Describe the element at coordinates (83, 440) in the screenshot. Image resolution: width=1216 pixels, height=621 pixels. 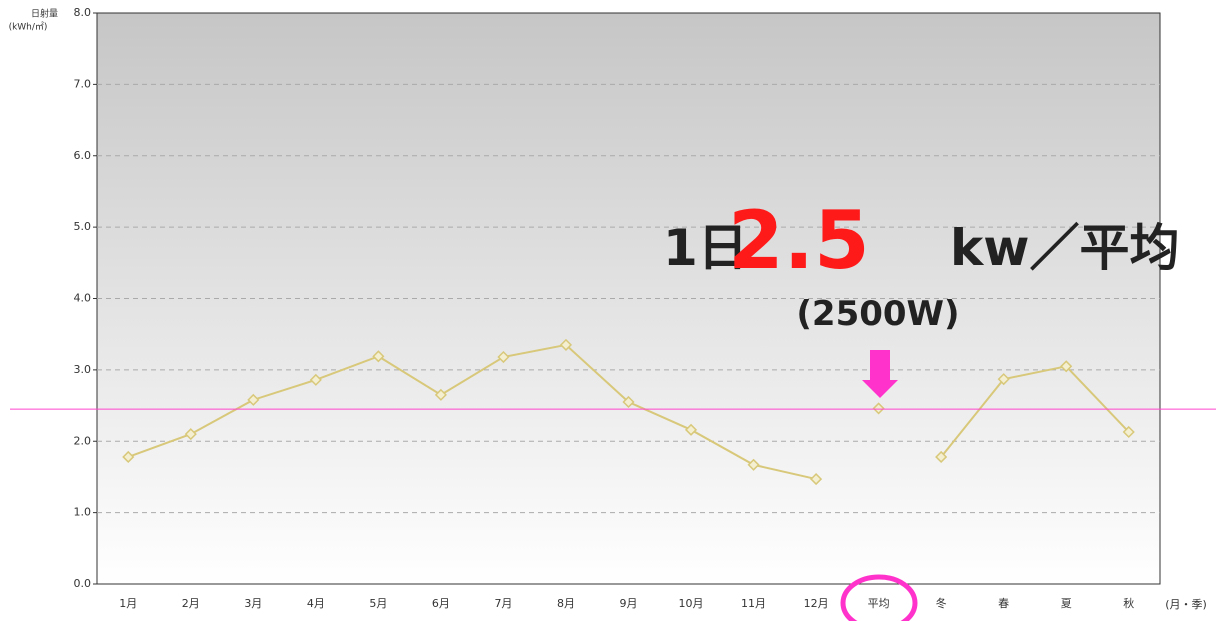
I see `y-tick-label: 2.0` at that location.